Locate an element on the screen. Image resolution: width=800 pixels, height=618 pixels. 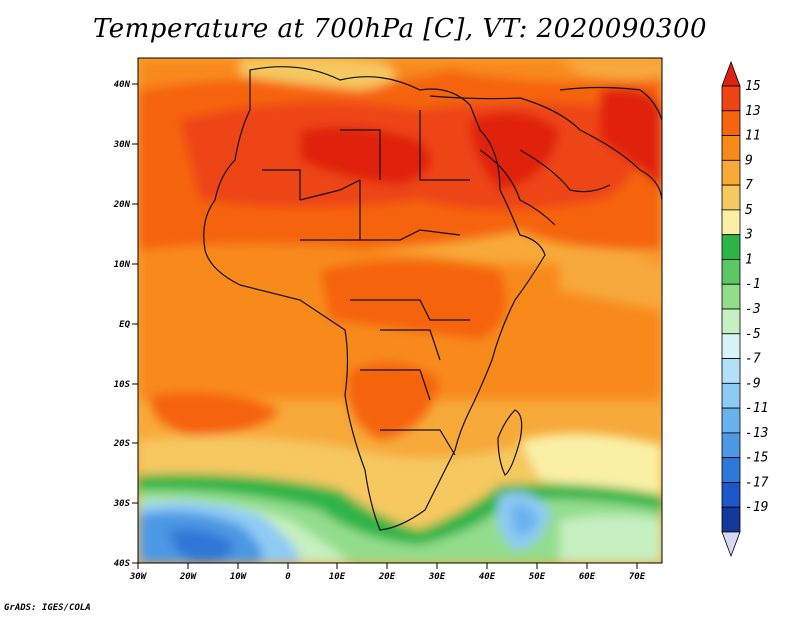
lon-tick-label: 30E is located at coordinates (437, 577).